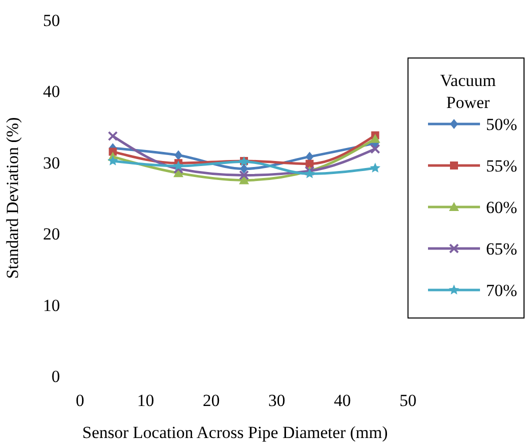 The image size is (525, 446). I want to click on legend-label: 60%, so click(502, 207).